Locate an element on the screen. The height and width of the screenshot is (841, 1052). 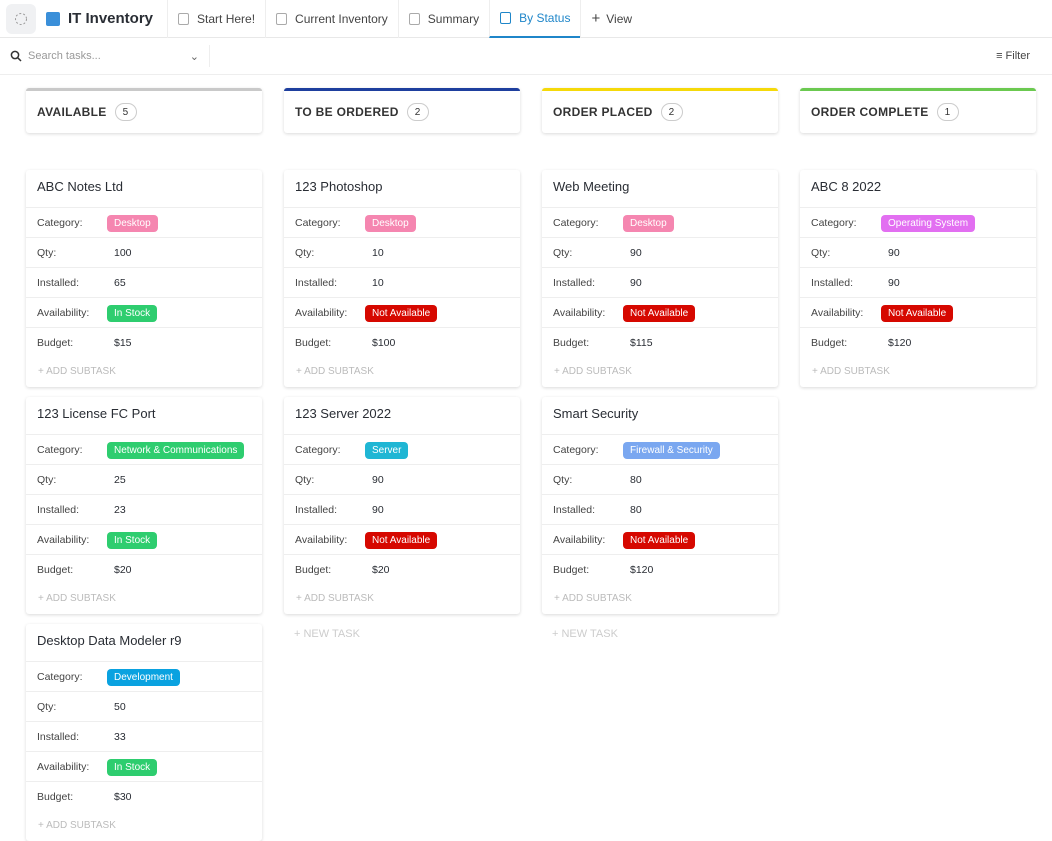
category-tag: Operating System is located at coordinates (928, 223).